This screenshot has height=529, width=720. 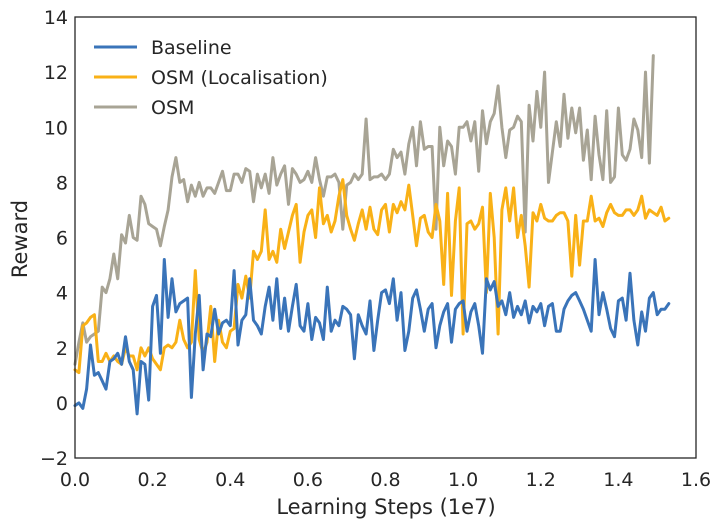 I want to click on x-axis: 0.0 0.2 0.4 0.6 0.8 1.0 1.2 1.4 1.6, so click(x=385, y=480).